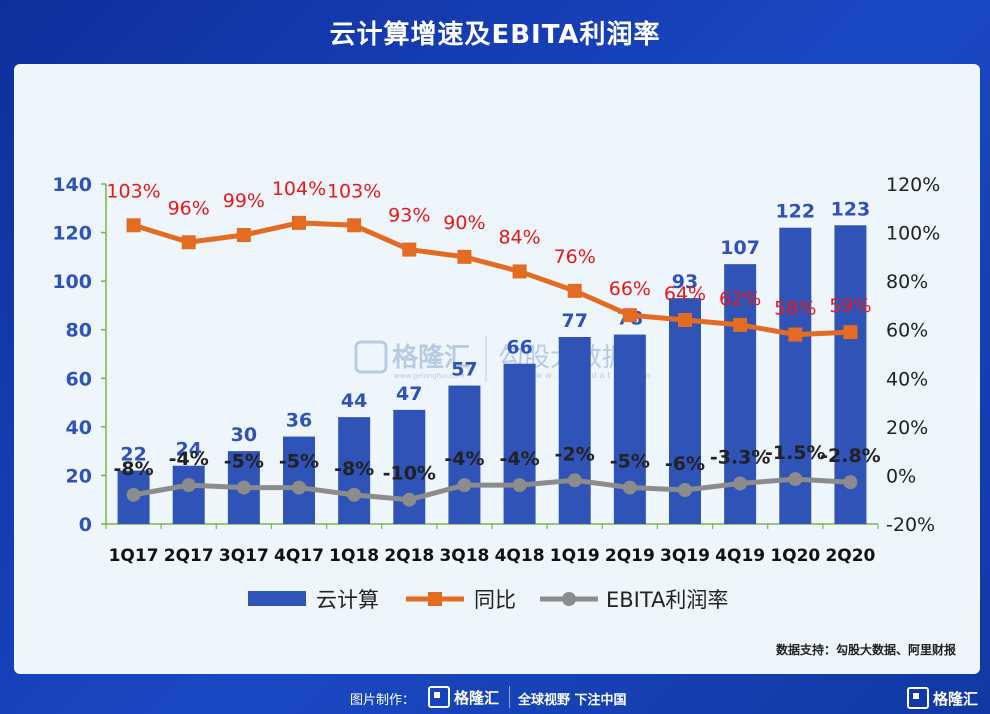  Describe the element at coordinates (910, 525) in the screenshot. I see `right-tick-label: -20%` at that location.